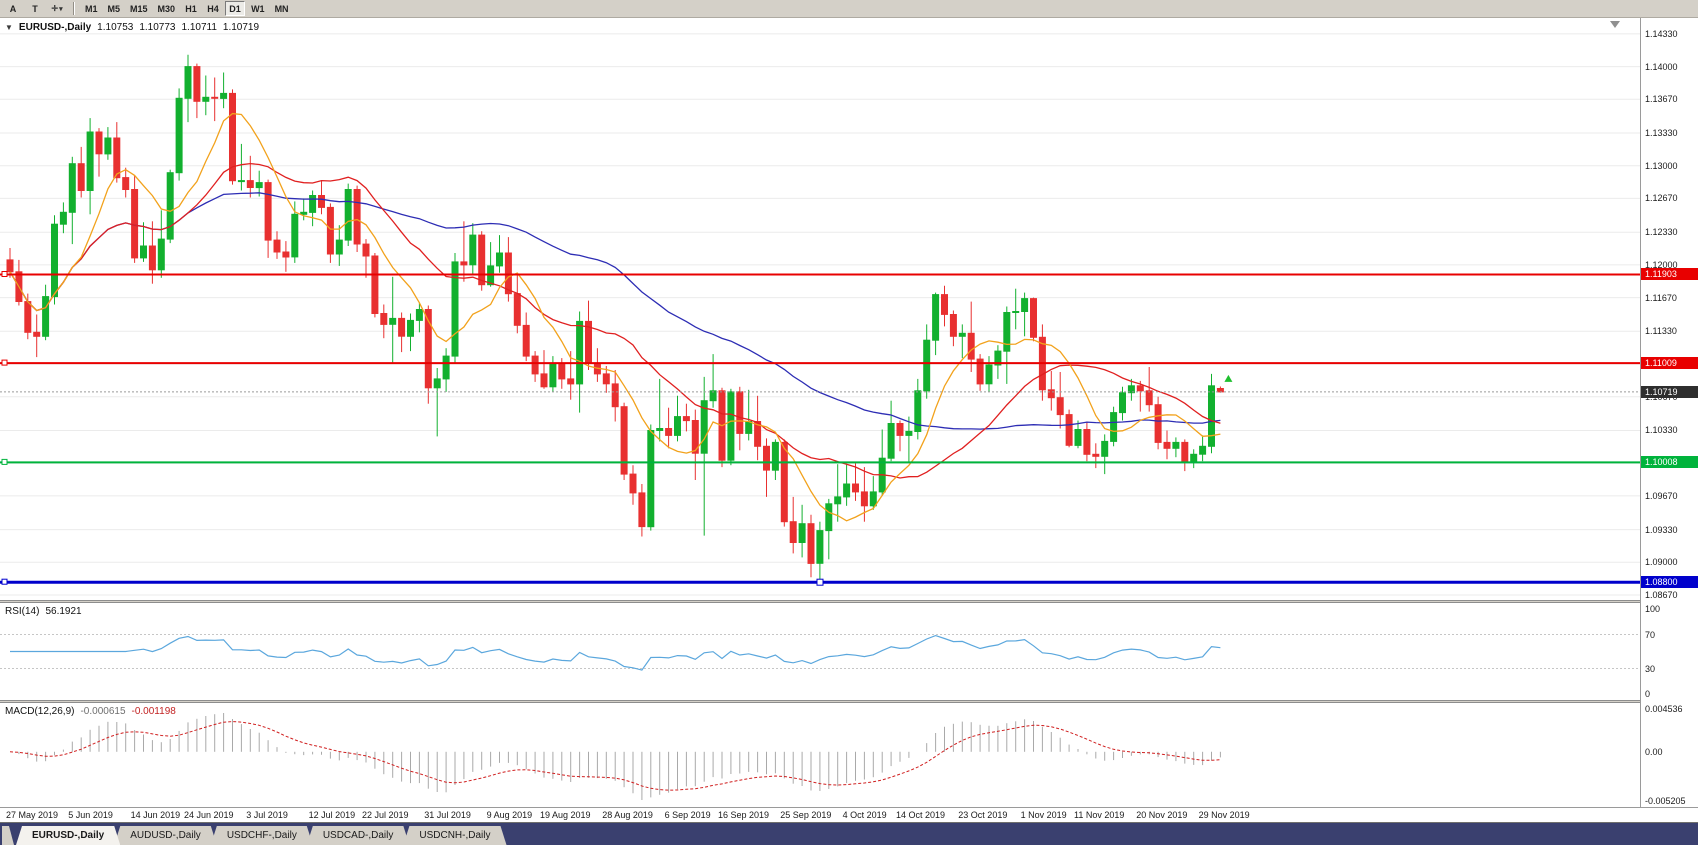 This screenshot has height=845, width=1698. I want to click on rsi-level-label: 30, so click(1650, 668).